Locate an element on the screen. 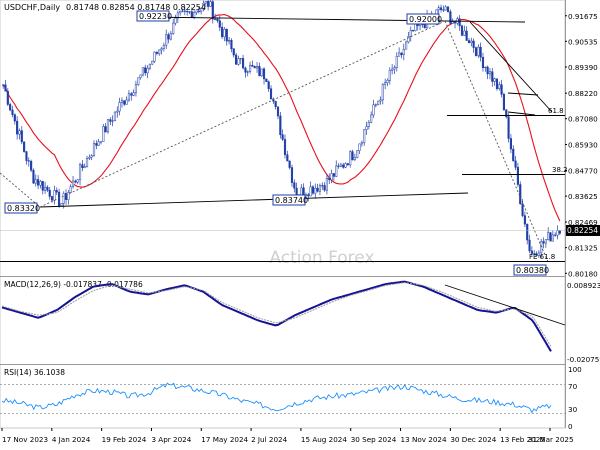 The width and height of the screenshot is (600, 450). channel-top-trendline is located at coordinates (334, 19).